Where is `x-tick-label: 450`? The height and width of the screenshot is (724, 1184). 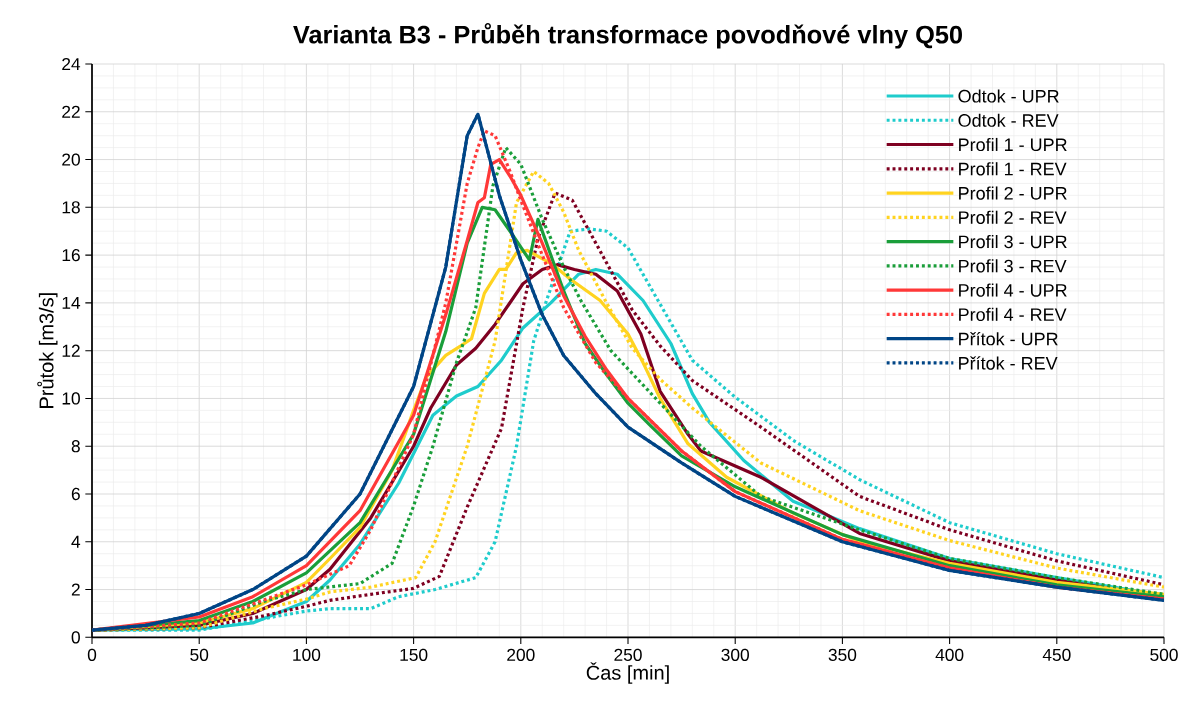
x-tick-label: 450 is located at coordinates (1056, 654).